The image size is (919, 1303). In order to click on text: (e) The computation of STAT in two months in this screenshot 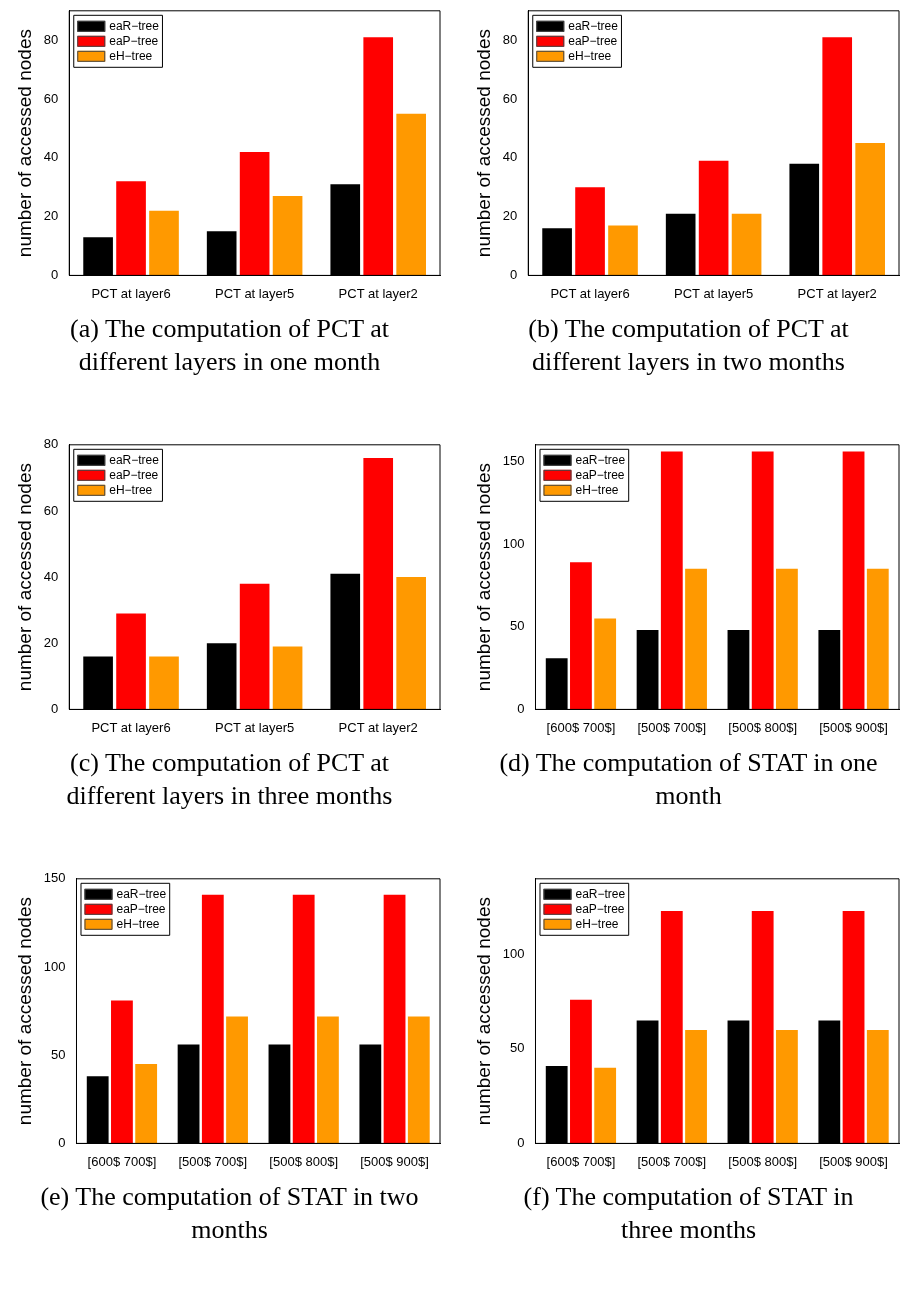, I will do `click(229, 1213)`.